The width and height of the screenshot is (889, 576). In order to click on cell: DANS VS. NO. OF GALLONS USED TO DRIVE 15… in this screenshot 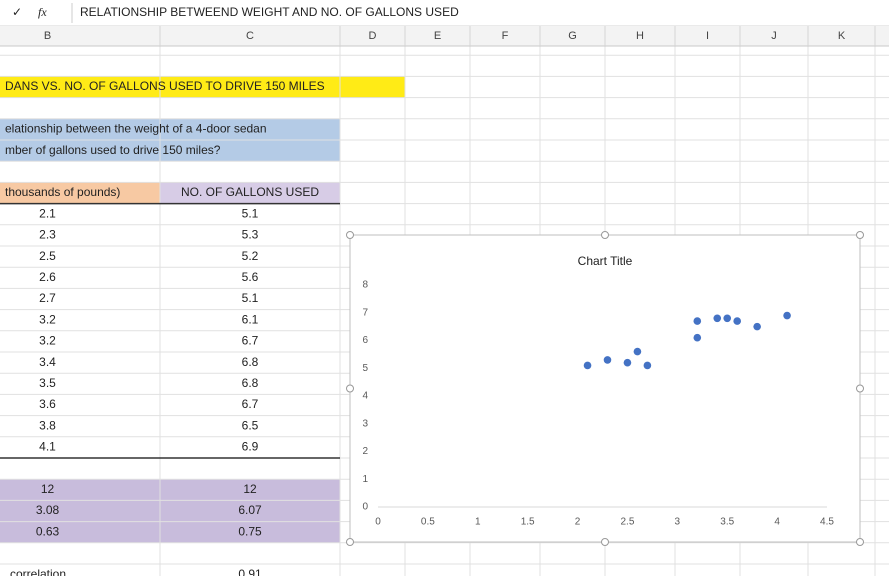, I will do `click(165, 86)`.